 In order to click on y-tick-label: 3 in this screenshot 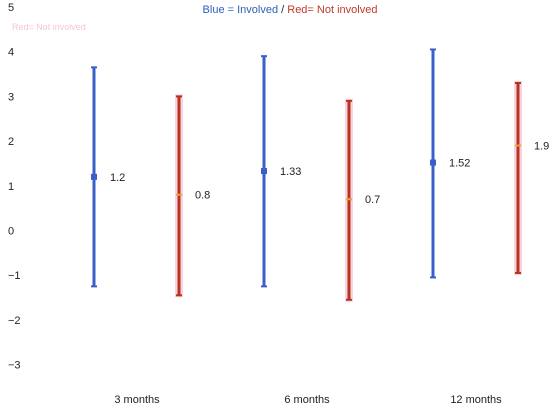, I will do `click(11, 97)`.